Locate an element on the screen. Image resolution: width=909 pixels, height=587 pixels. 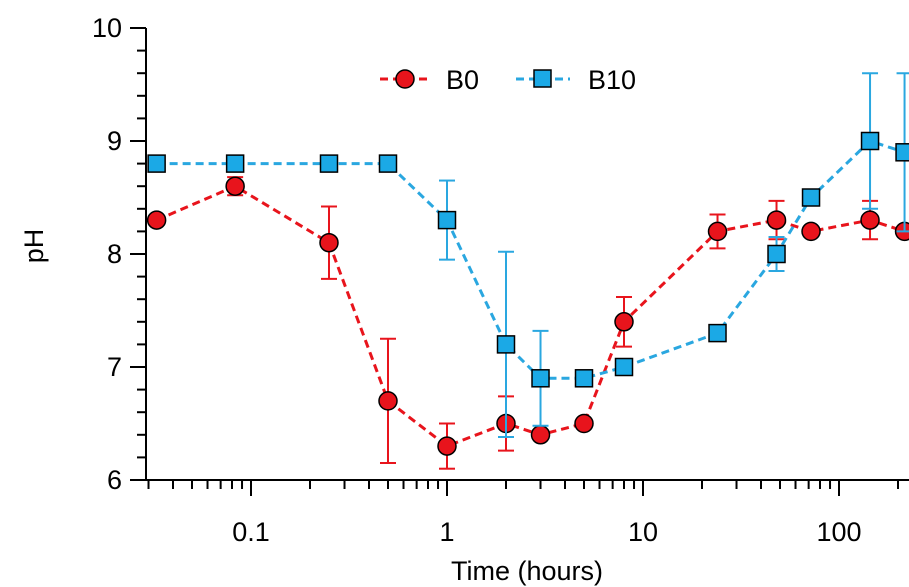
legend-item-b0: B0 is located at coordinates (429, 80).